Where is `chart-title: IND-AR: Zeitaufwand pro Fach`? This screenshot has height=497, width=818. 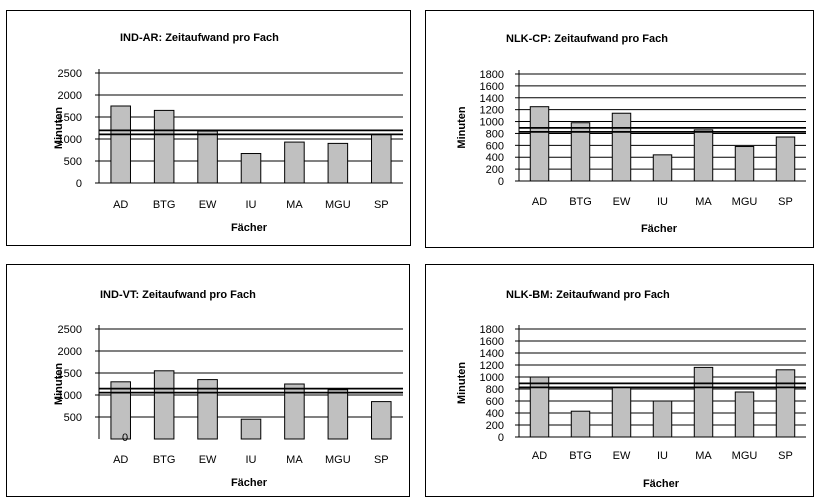 chart-title: IND-AR: Zeitaufwand pro Fach is located at coordinates (199, 38).